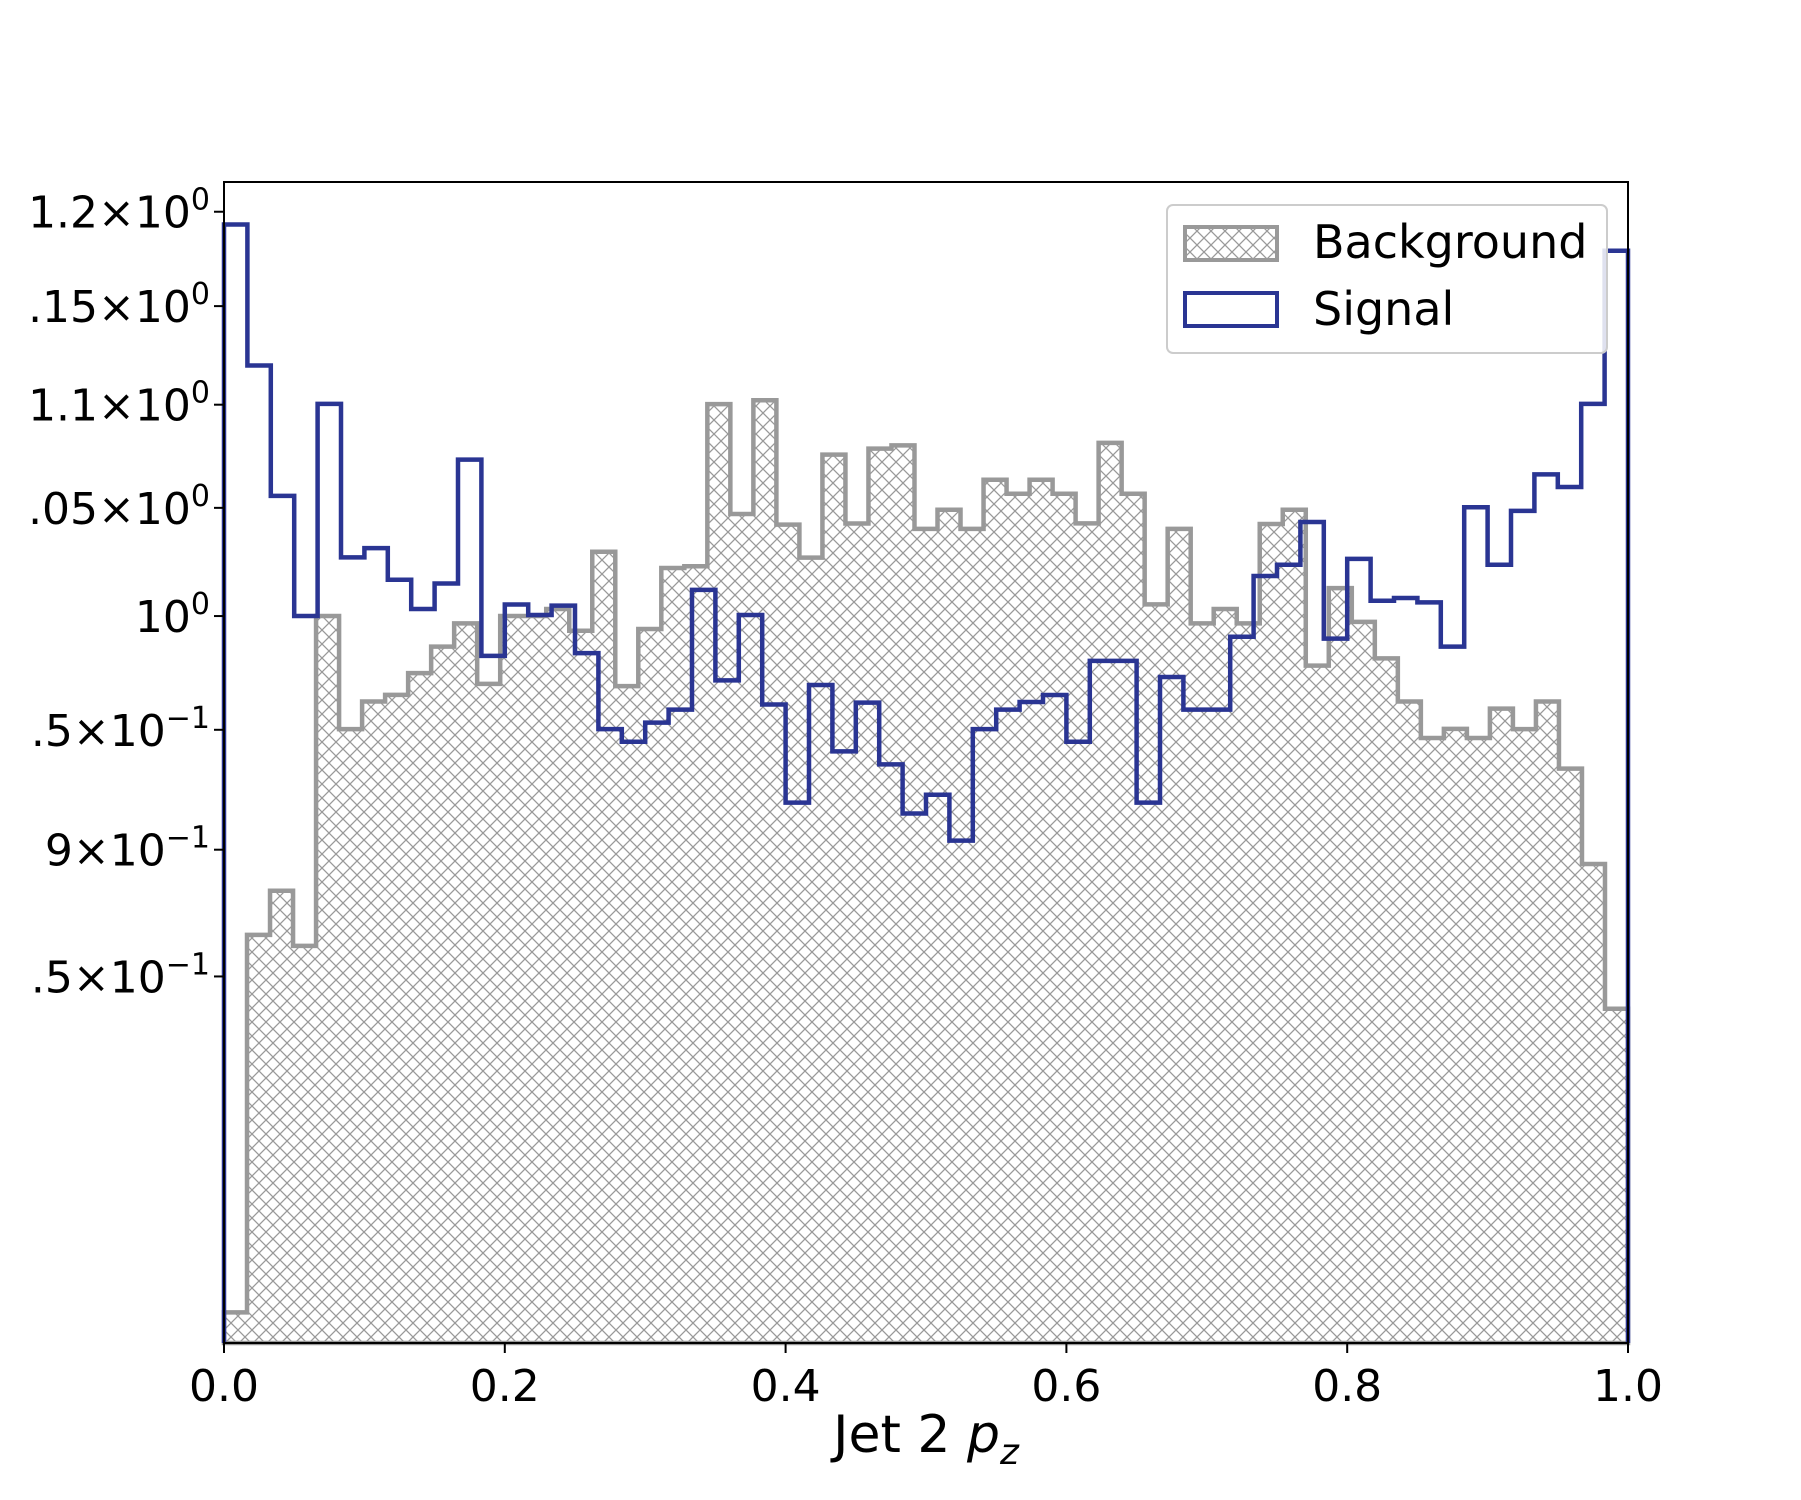 The width and height of the screenshot is (1801, 1500). I want to click on y-tick-label: .15×100, so click(119, 305).